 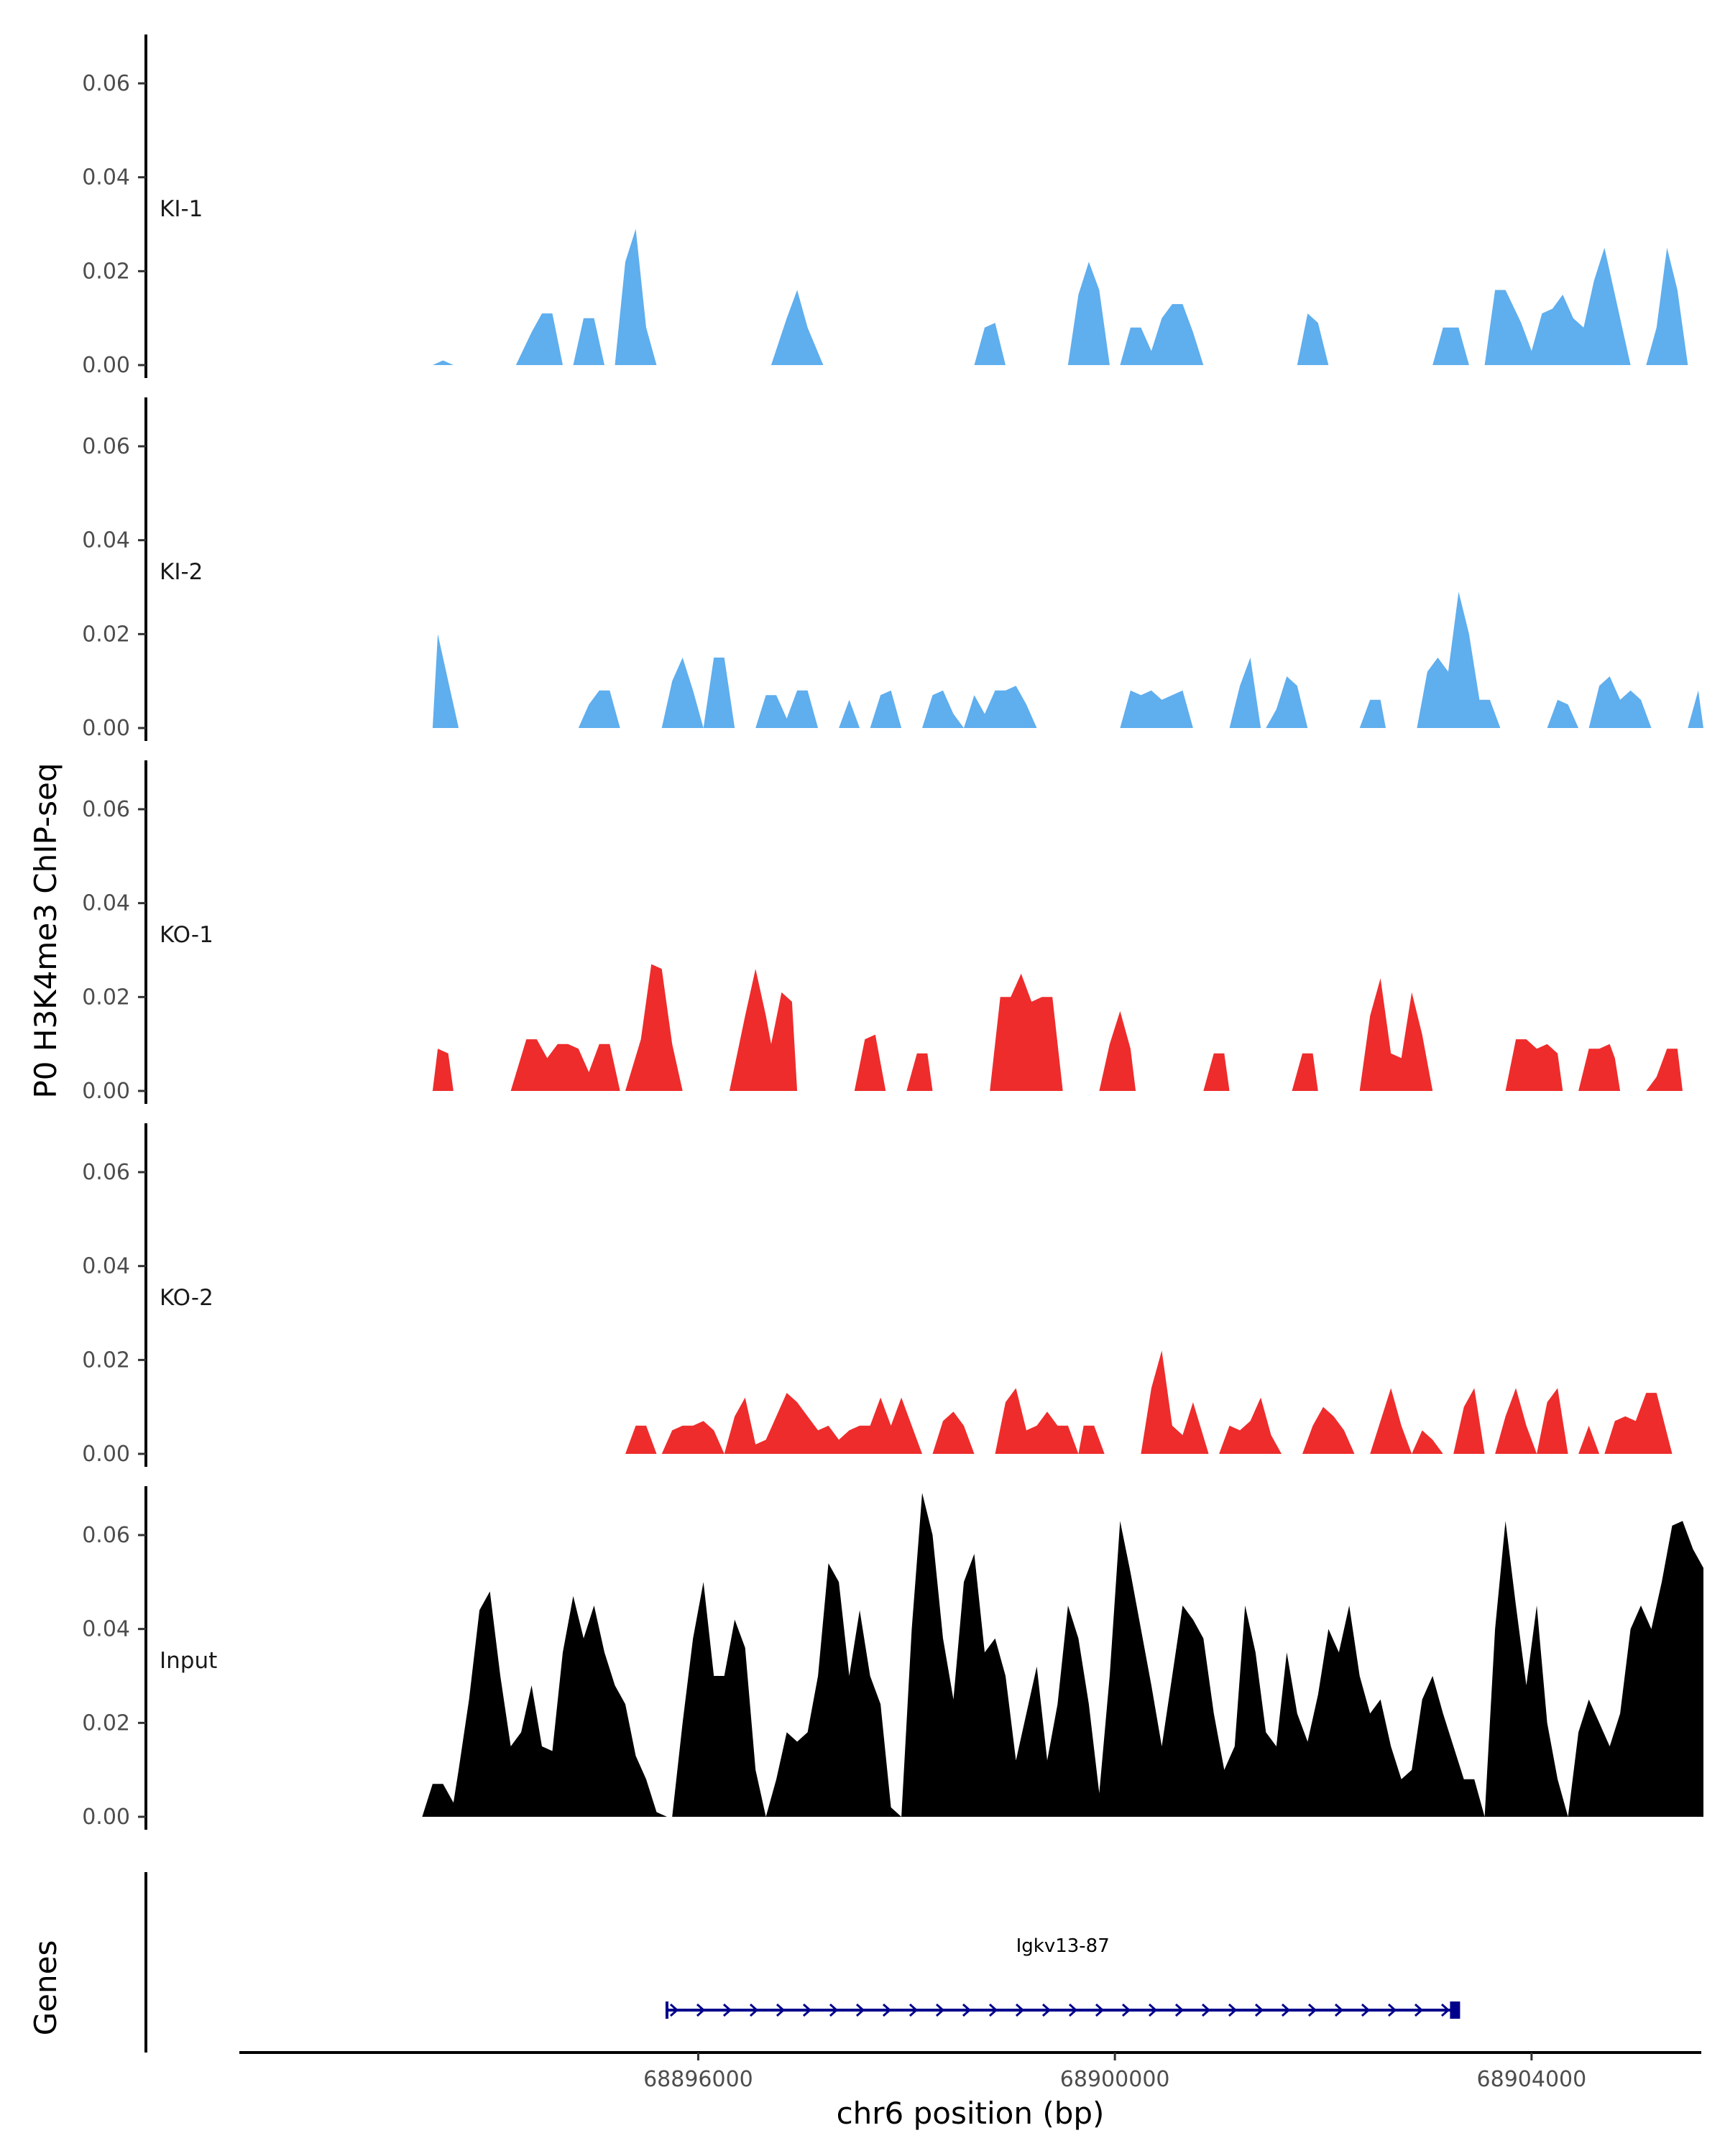 I want to click on track-label-ko-2: KO-2, so click(x=186, y=1298).